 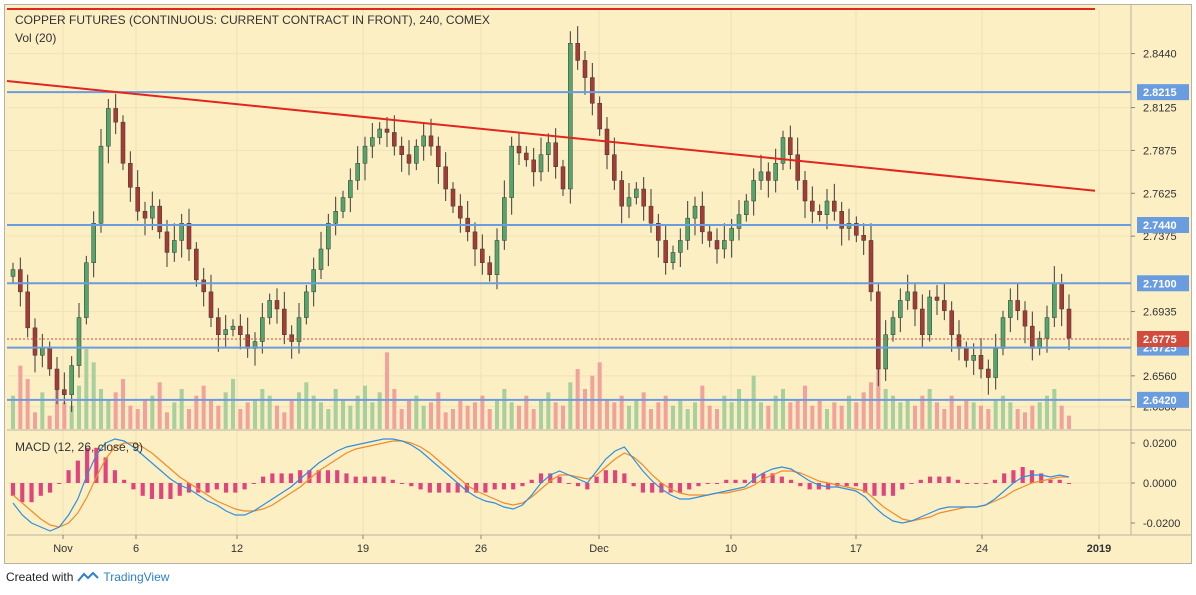 I want to click on x-tick-label: 17, so click(x=856, y=549).